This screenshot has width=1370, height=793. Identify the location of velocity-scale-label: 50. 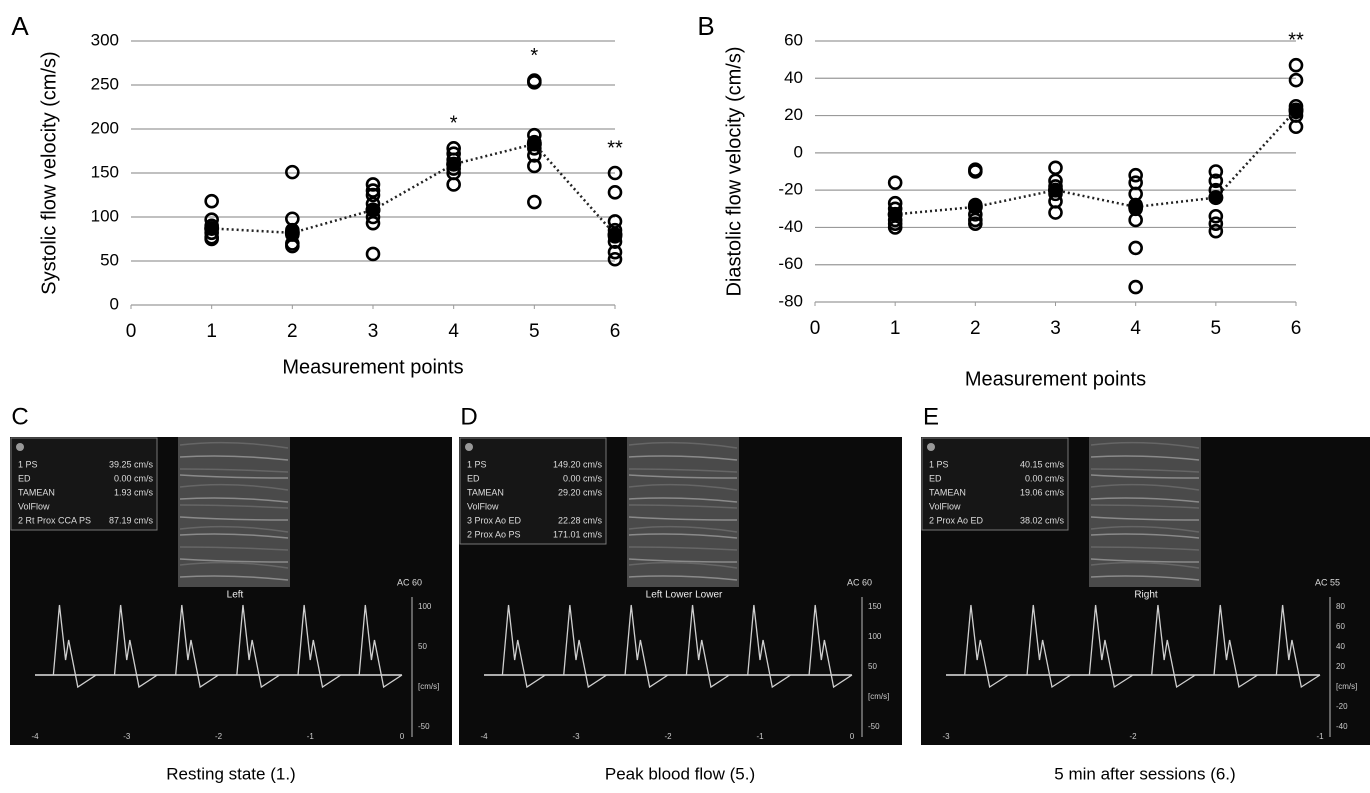
(872, 666).